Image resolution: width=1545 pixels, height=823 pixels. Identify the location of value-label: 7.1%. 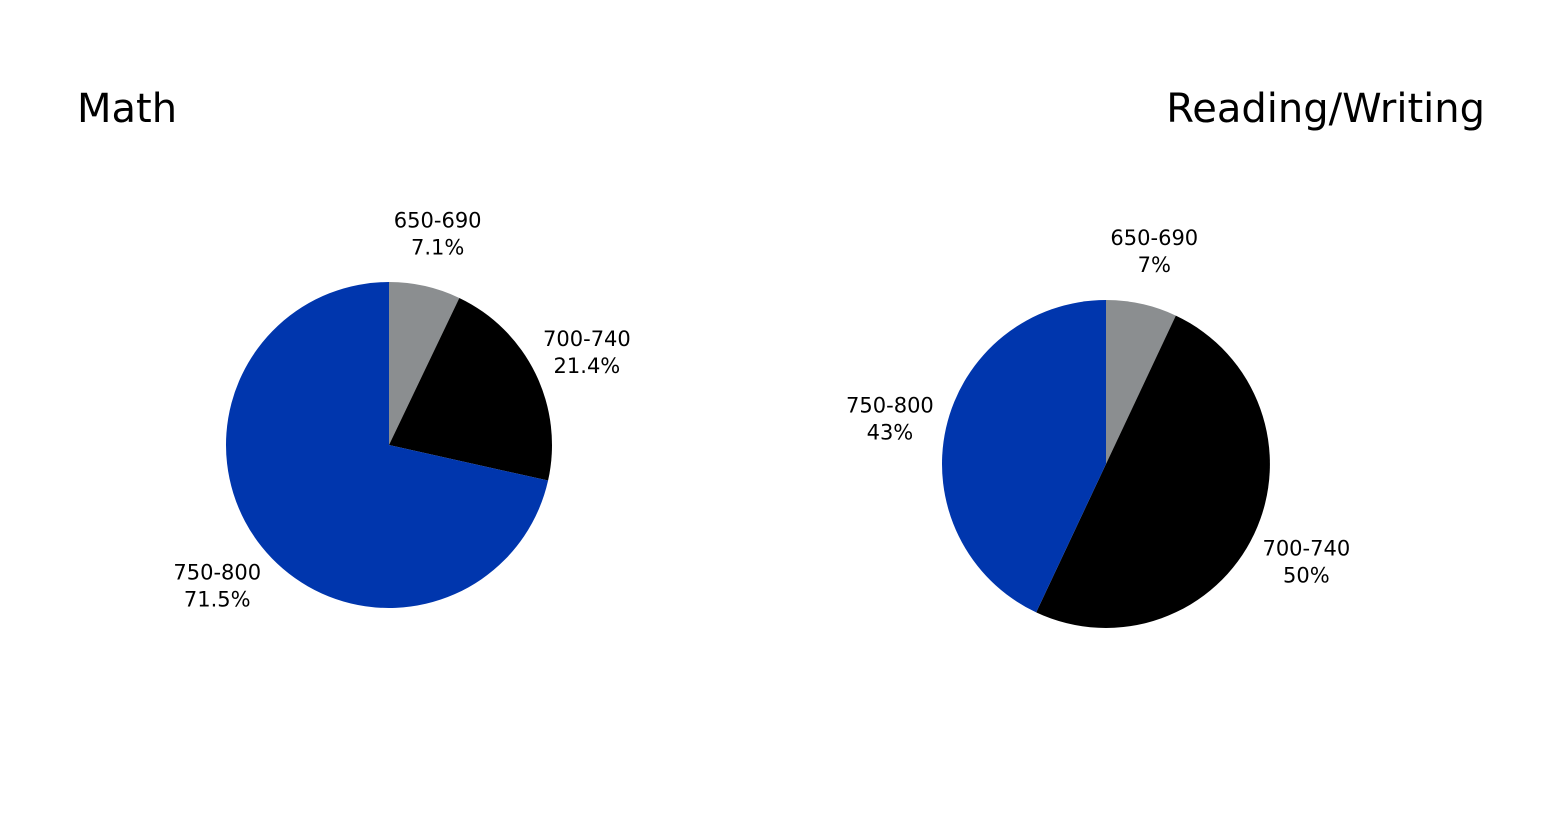
(437, 247).